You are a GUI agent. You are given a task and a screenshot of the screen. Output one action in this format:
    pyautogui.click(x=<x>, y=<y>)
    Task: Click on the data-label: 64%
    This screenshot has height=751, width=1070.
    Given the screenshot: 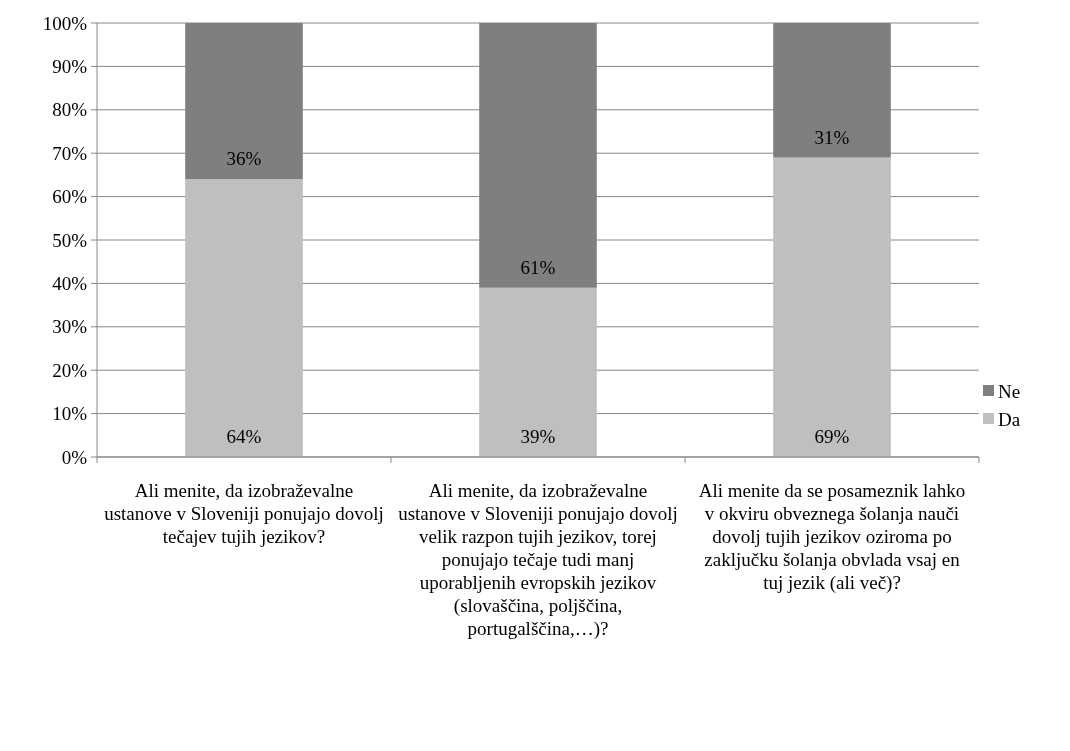 What is the action you would take?
    pyautogui.click(x=244, y=436)
    